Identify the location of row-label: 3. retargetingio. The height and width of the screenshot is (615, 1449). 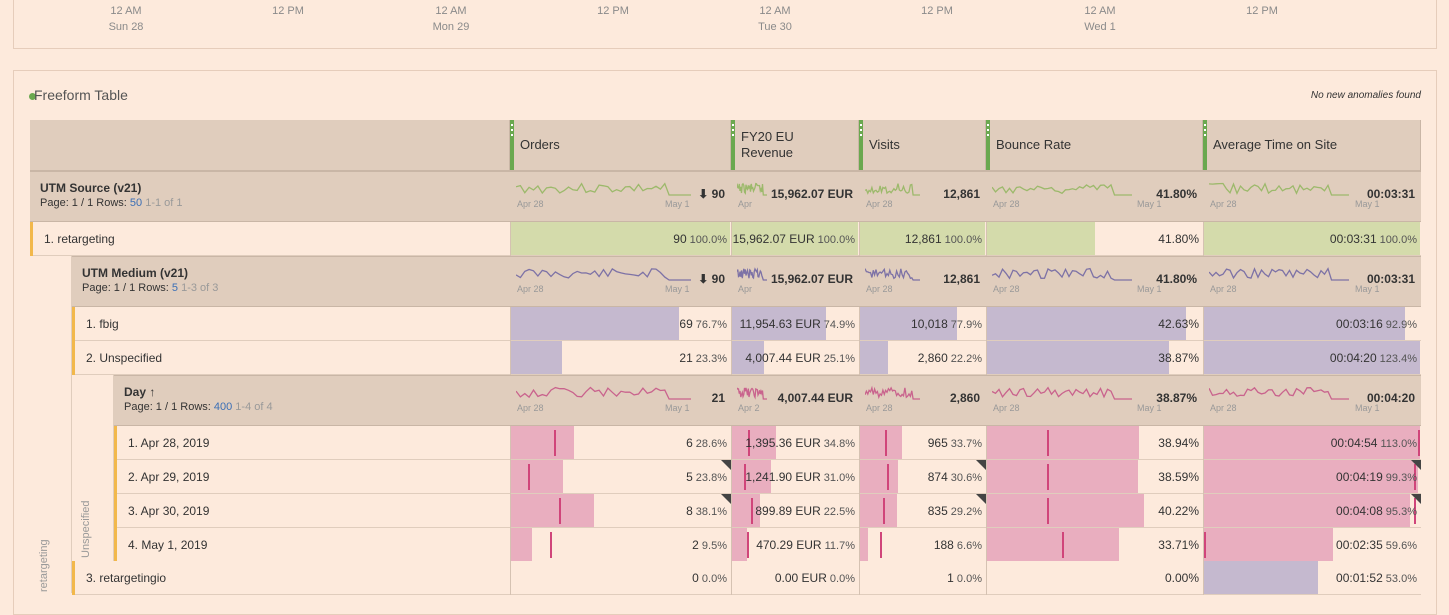
(126, 578).